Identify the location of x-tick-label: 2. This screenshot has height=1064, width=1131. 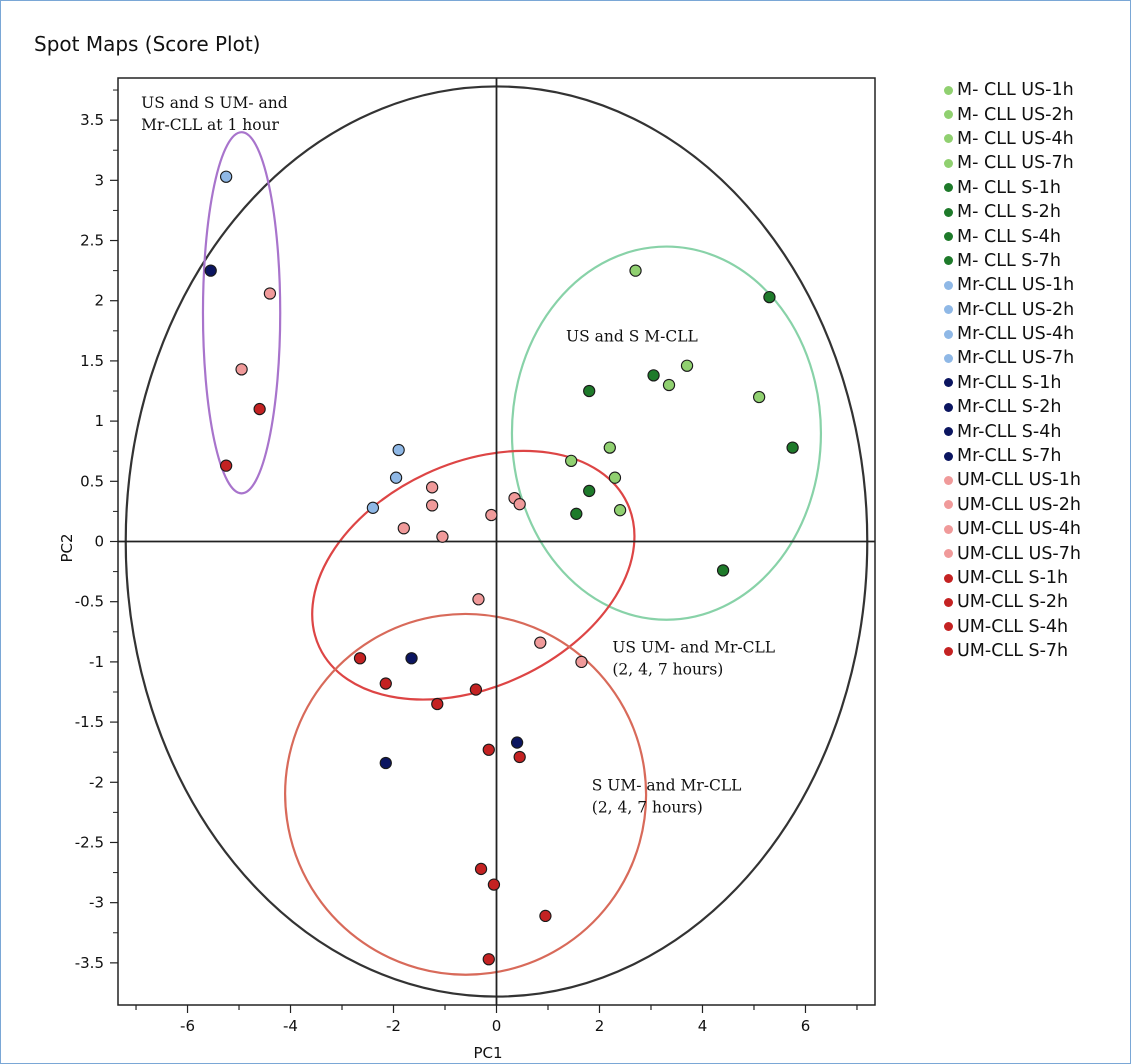
(600, 1026).